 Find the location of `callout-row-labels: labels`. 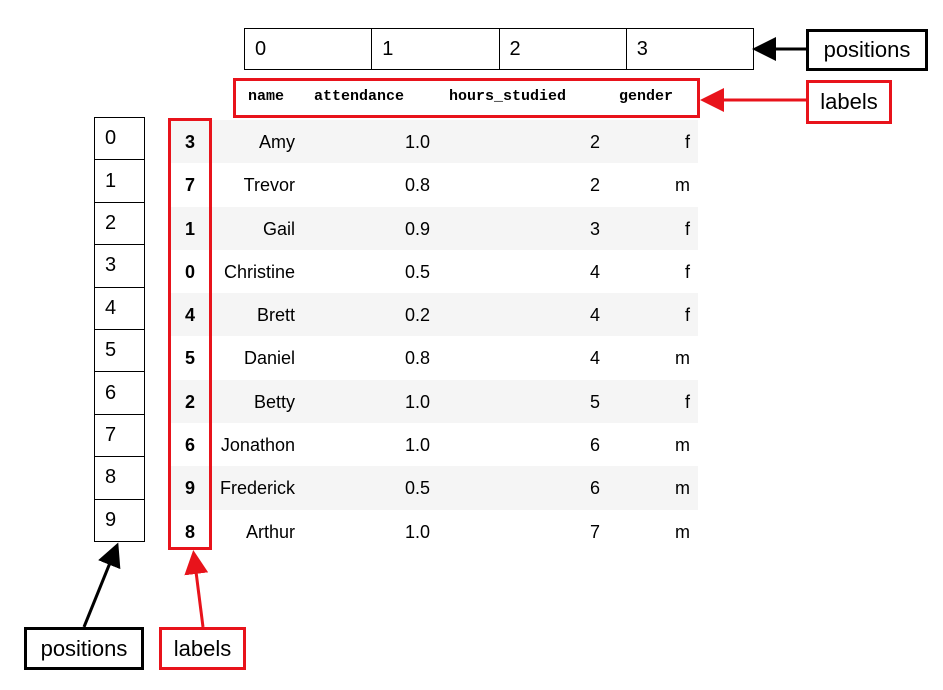

callout-row-labels: labels is located at coordinates (202, 648).